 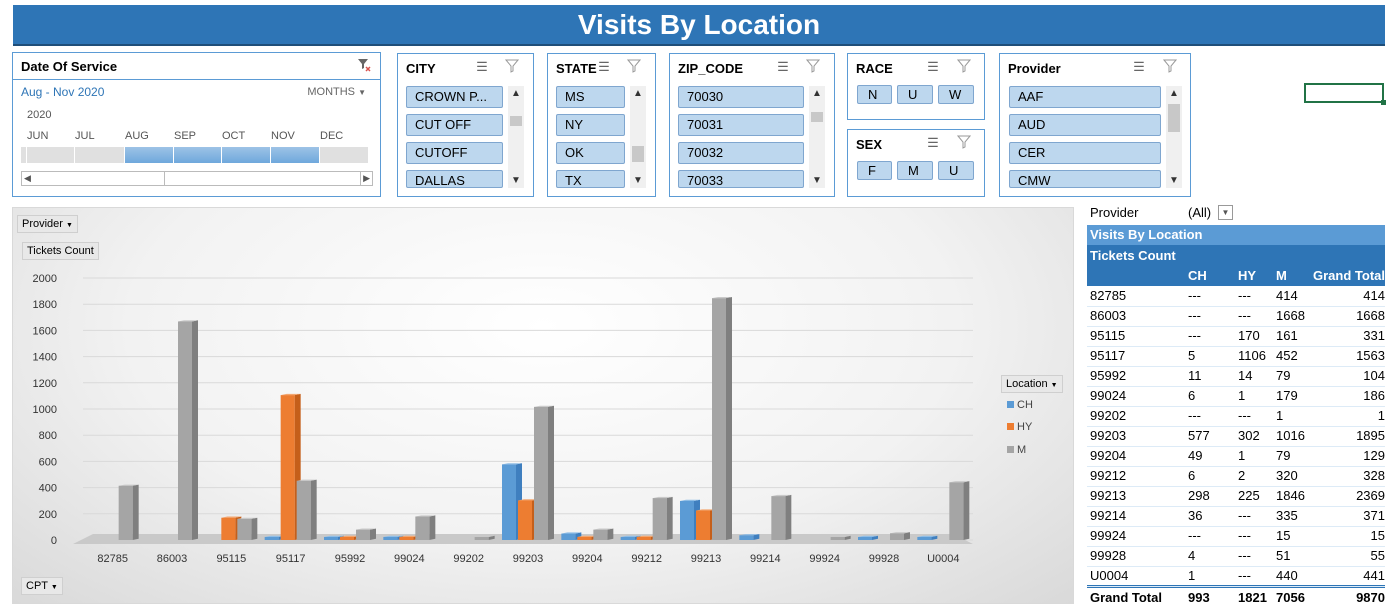 What do you see at coordinates (1225, 212) in the screenshot?
I see `pivot-filter-dropdown: ▼` at bounding box center [1225, 212].